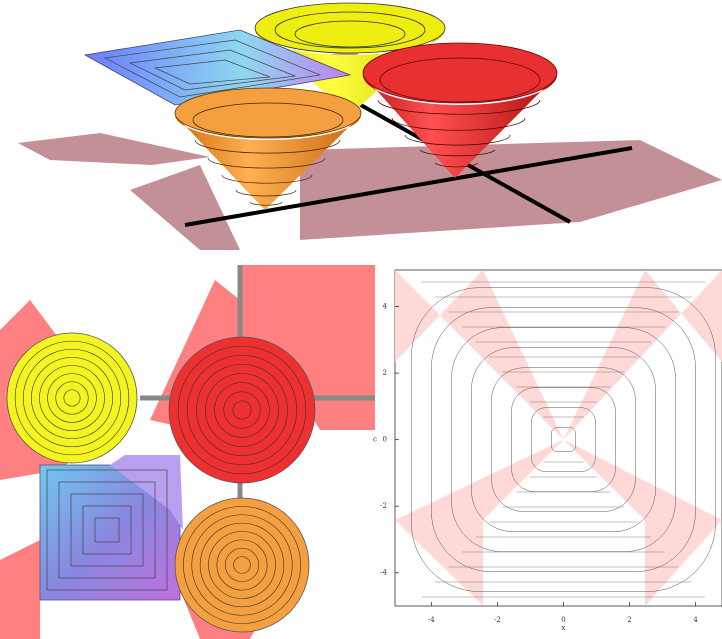 The width and height of the screenshot is (722, 639). I want to click on x-tick-label: 0, so click(563, 620).